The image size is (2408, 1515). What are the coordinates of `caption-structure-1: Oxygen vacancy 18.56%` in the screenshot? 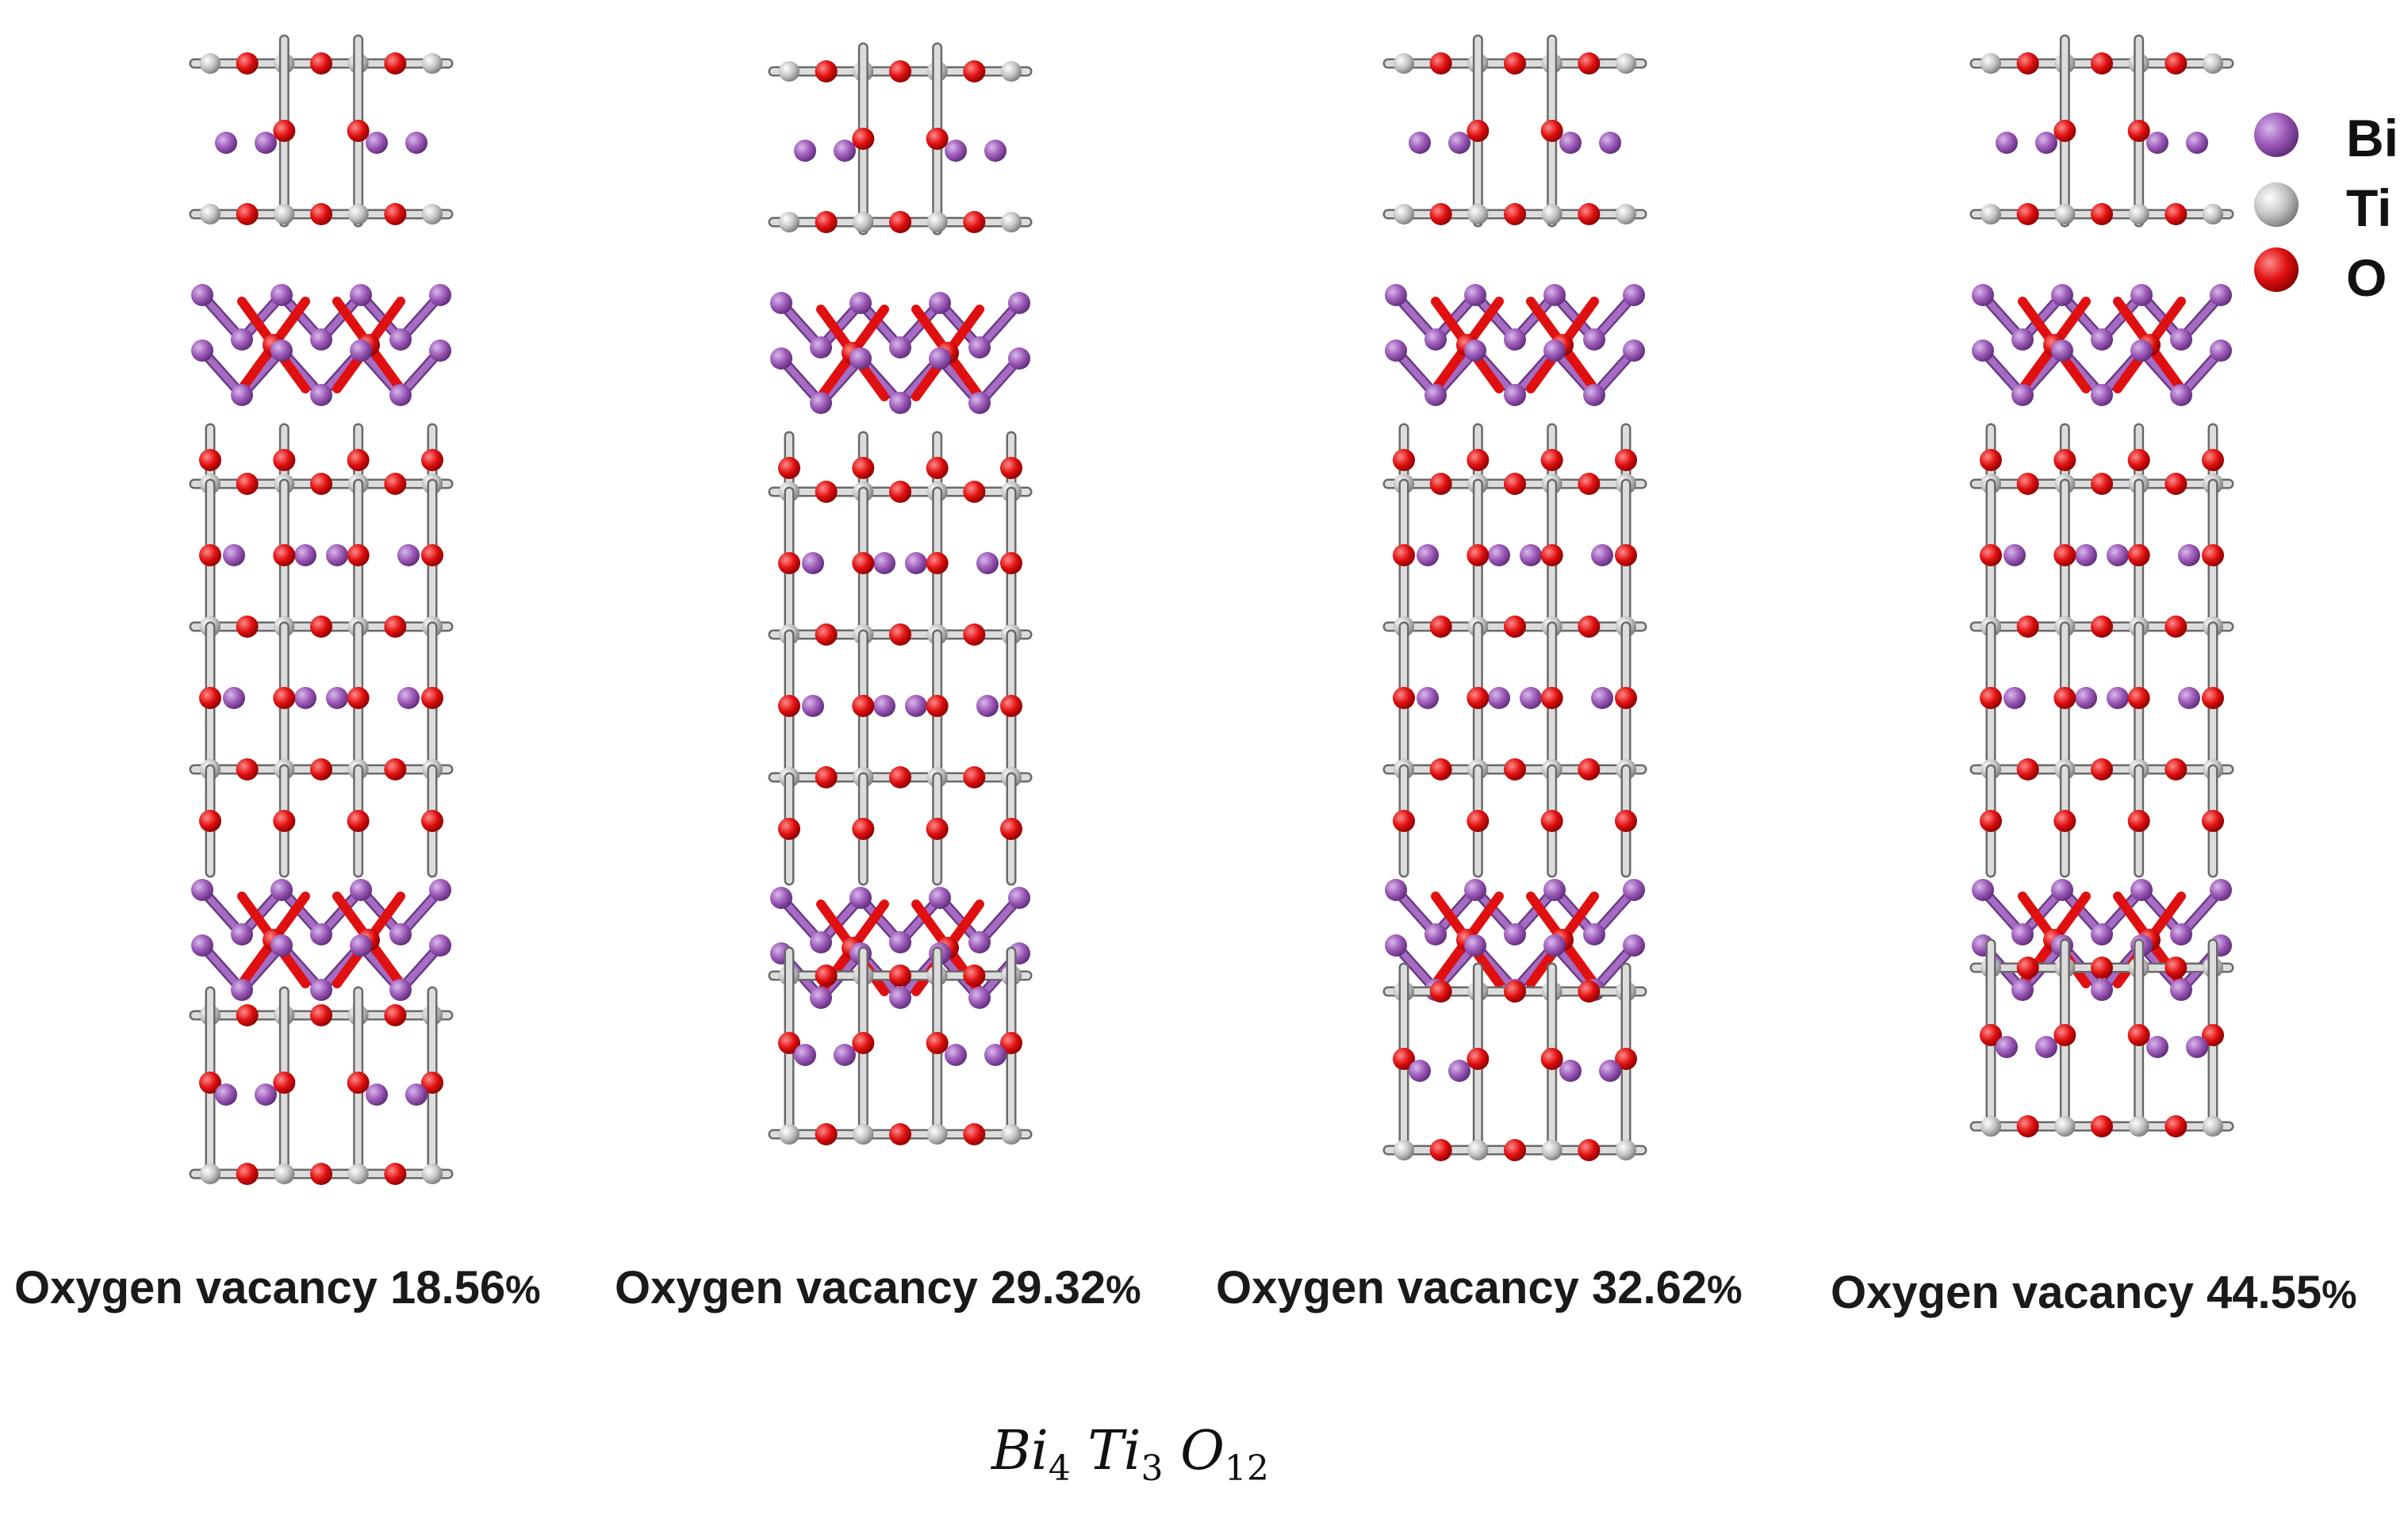 It's located at (277, 1287).